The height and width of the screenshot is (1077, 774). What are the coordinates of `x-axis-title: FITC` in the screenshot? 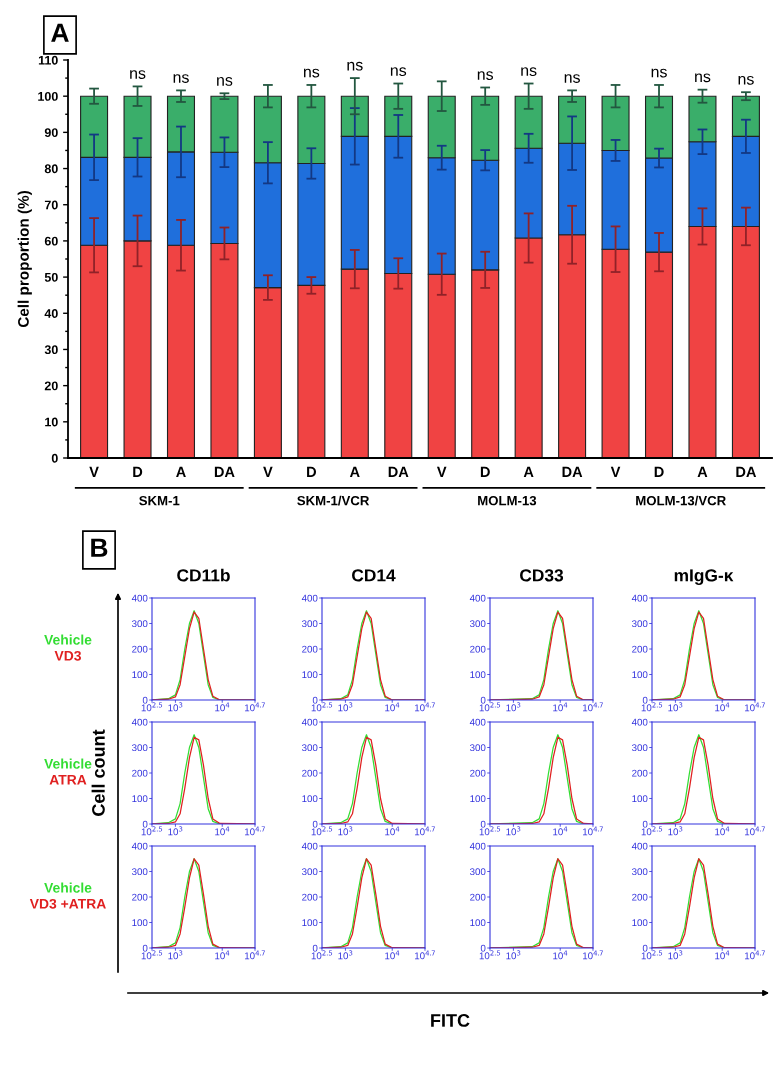 It's located at (450, 1020).